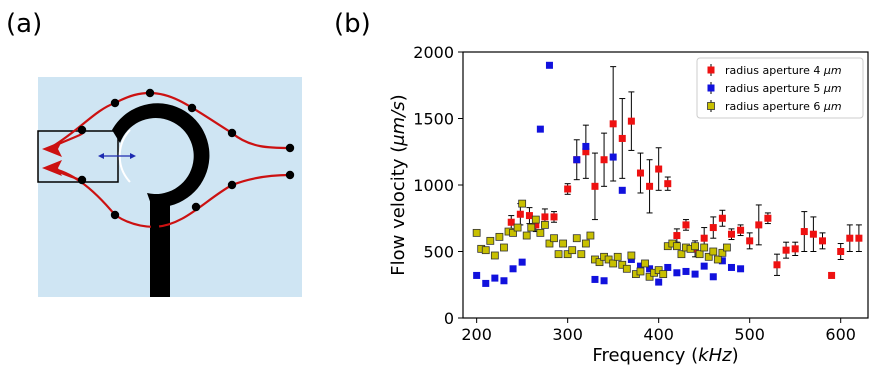 This screenshot has height=371, width=872. I want to click on x-axis-label: Frequency (kHz), so click(665, 355).